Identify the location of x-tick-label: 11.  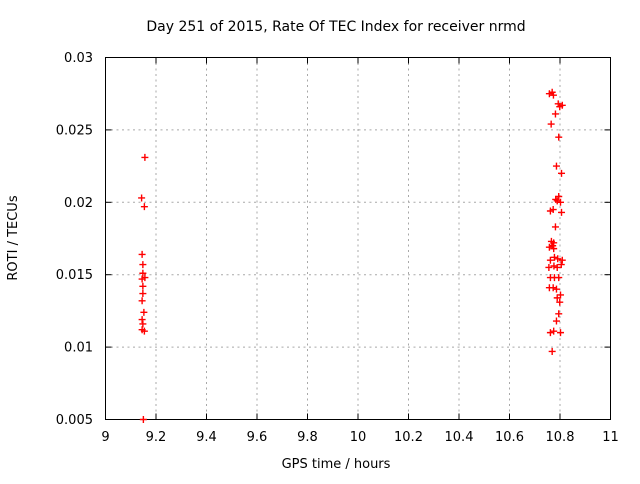
(610, 437).